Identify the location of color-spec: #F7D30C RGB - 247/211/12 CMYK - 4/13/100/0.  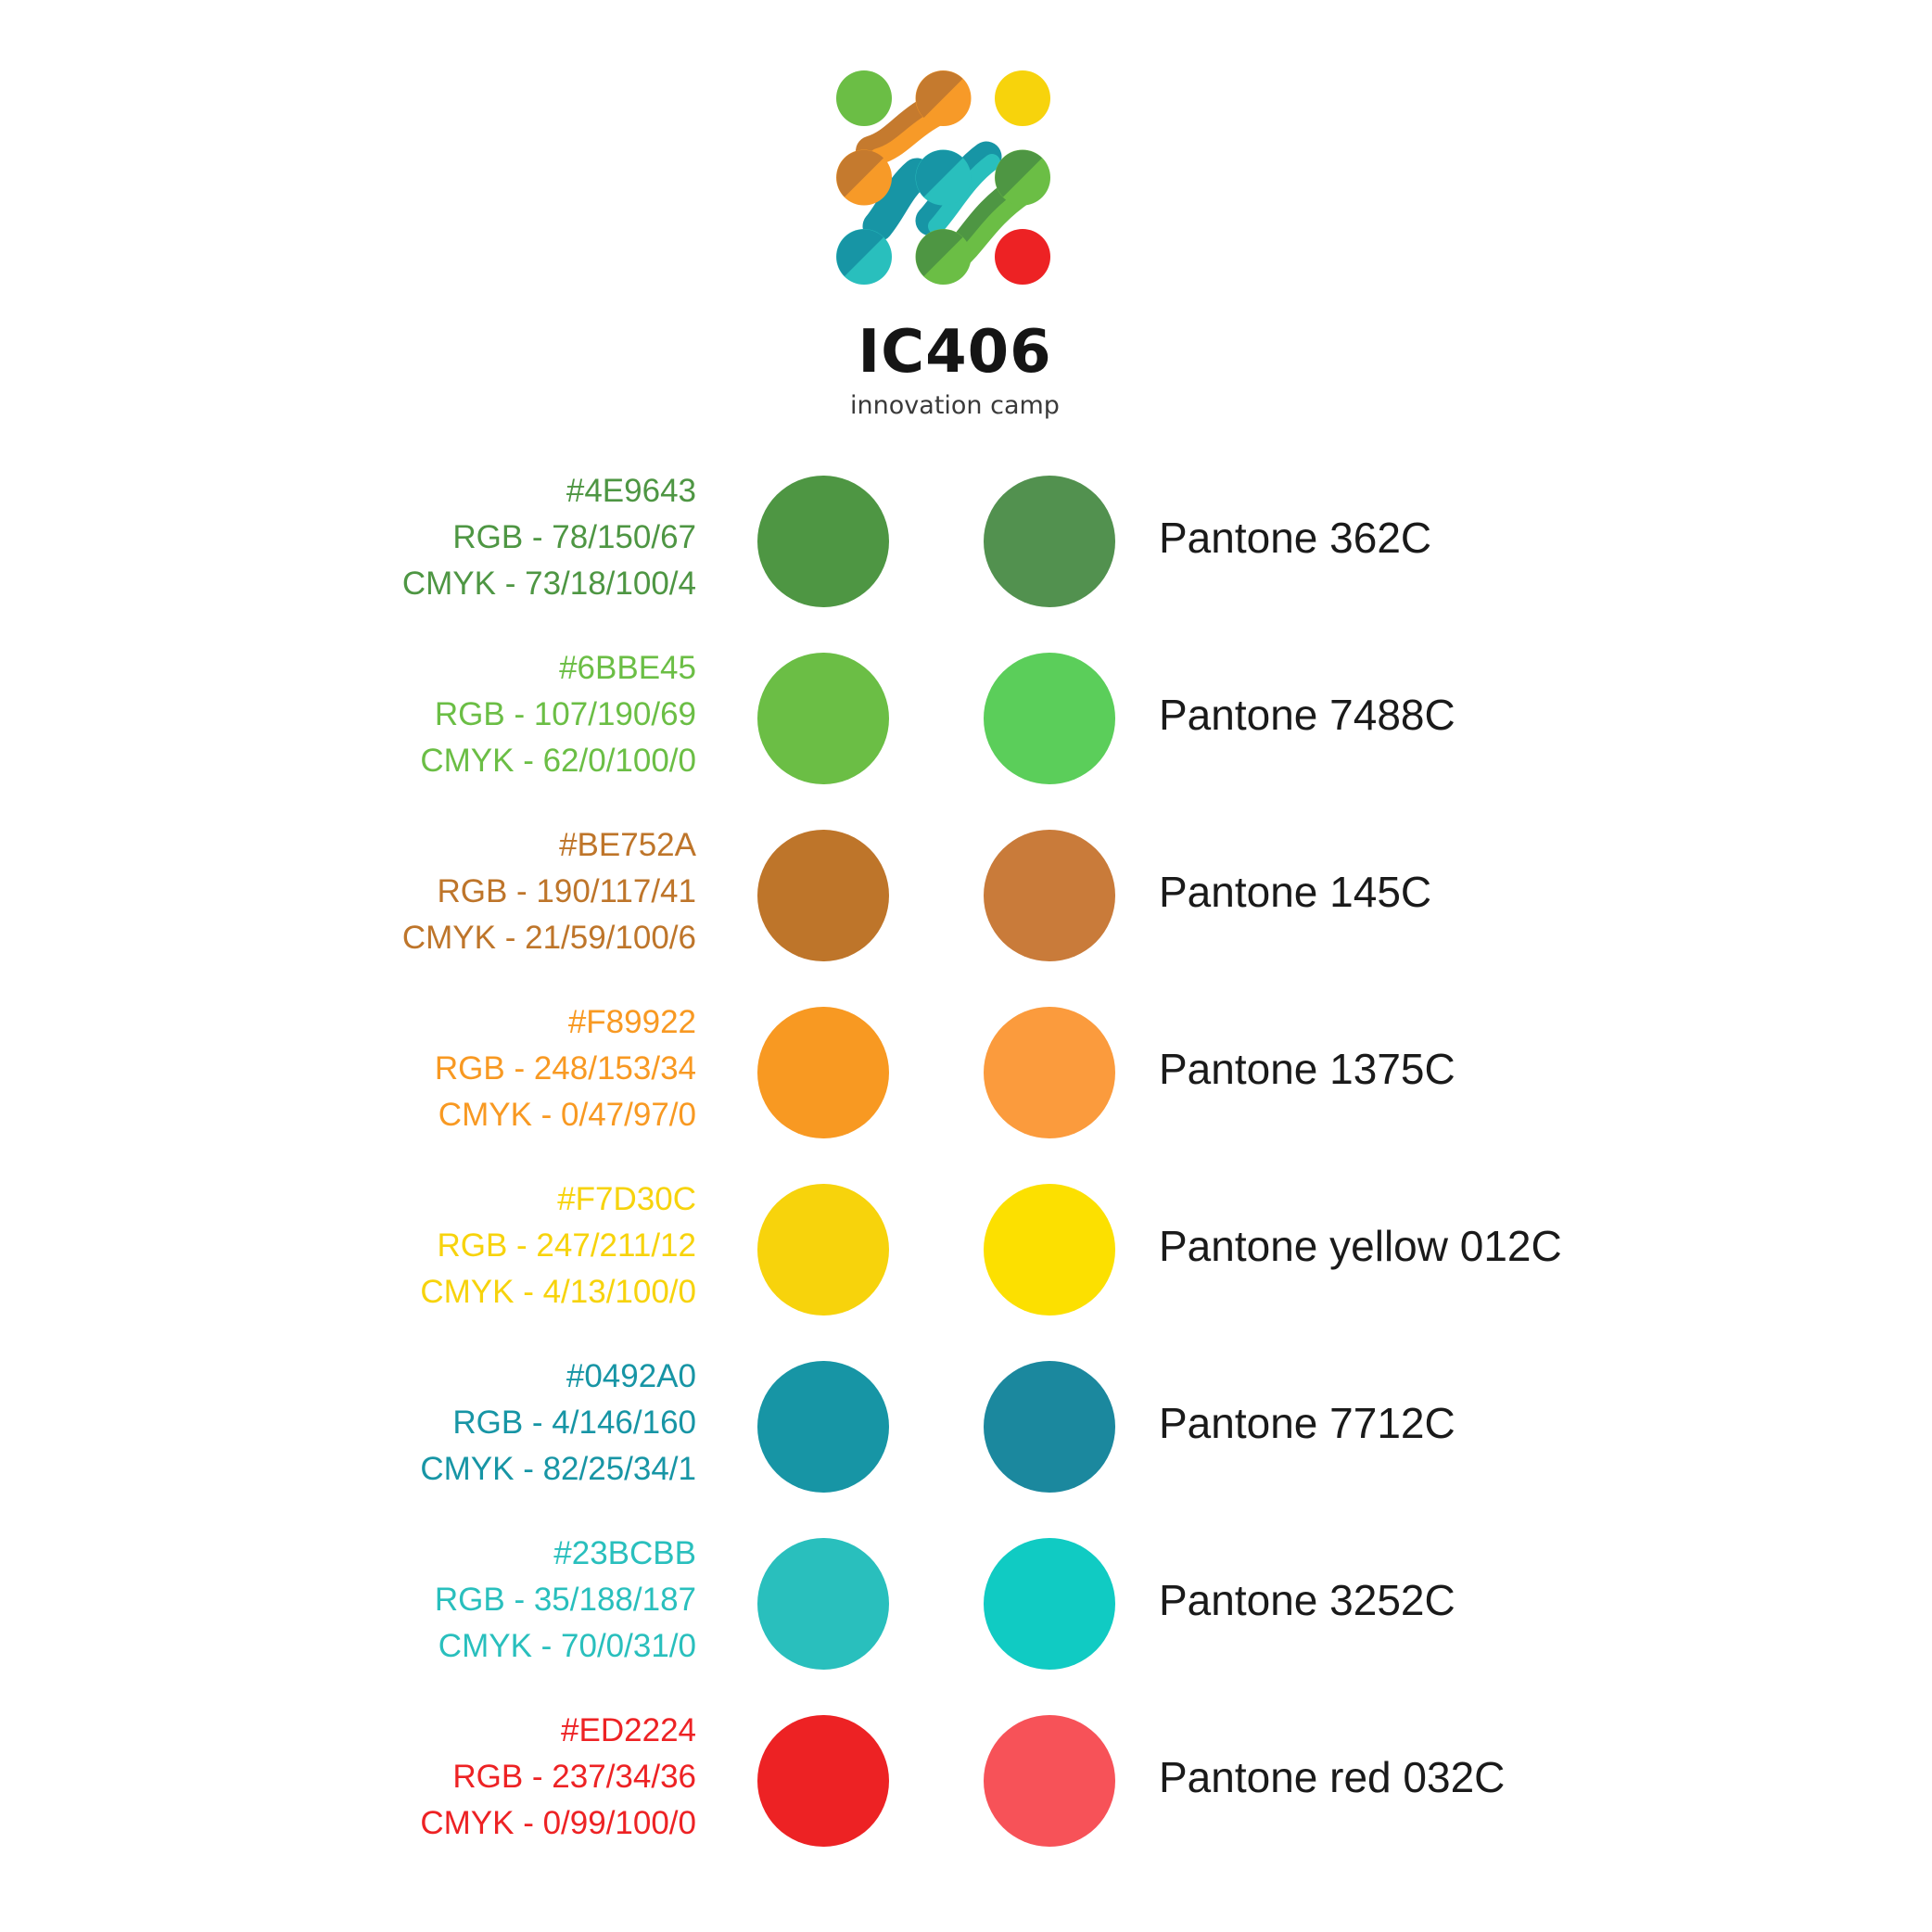
(558, 1246).